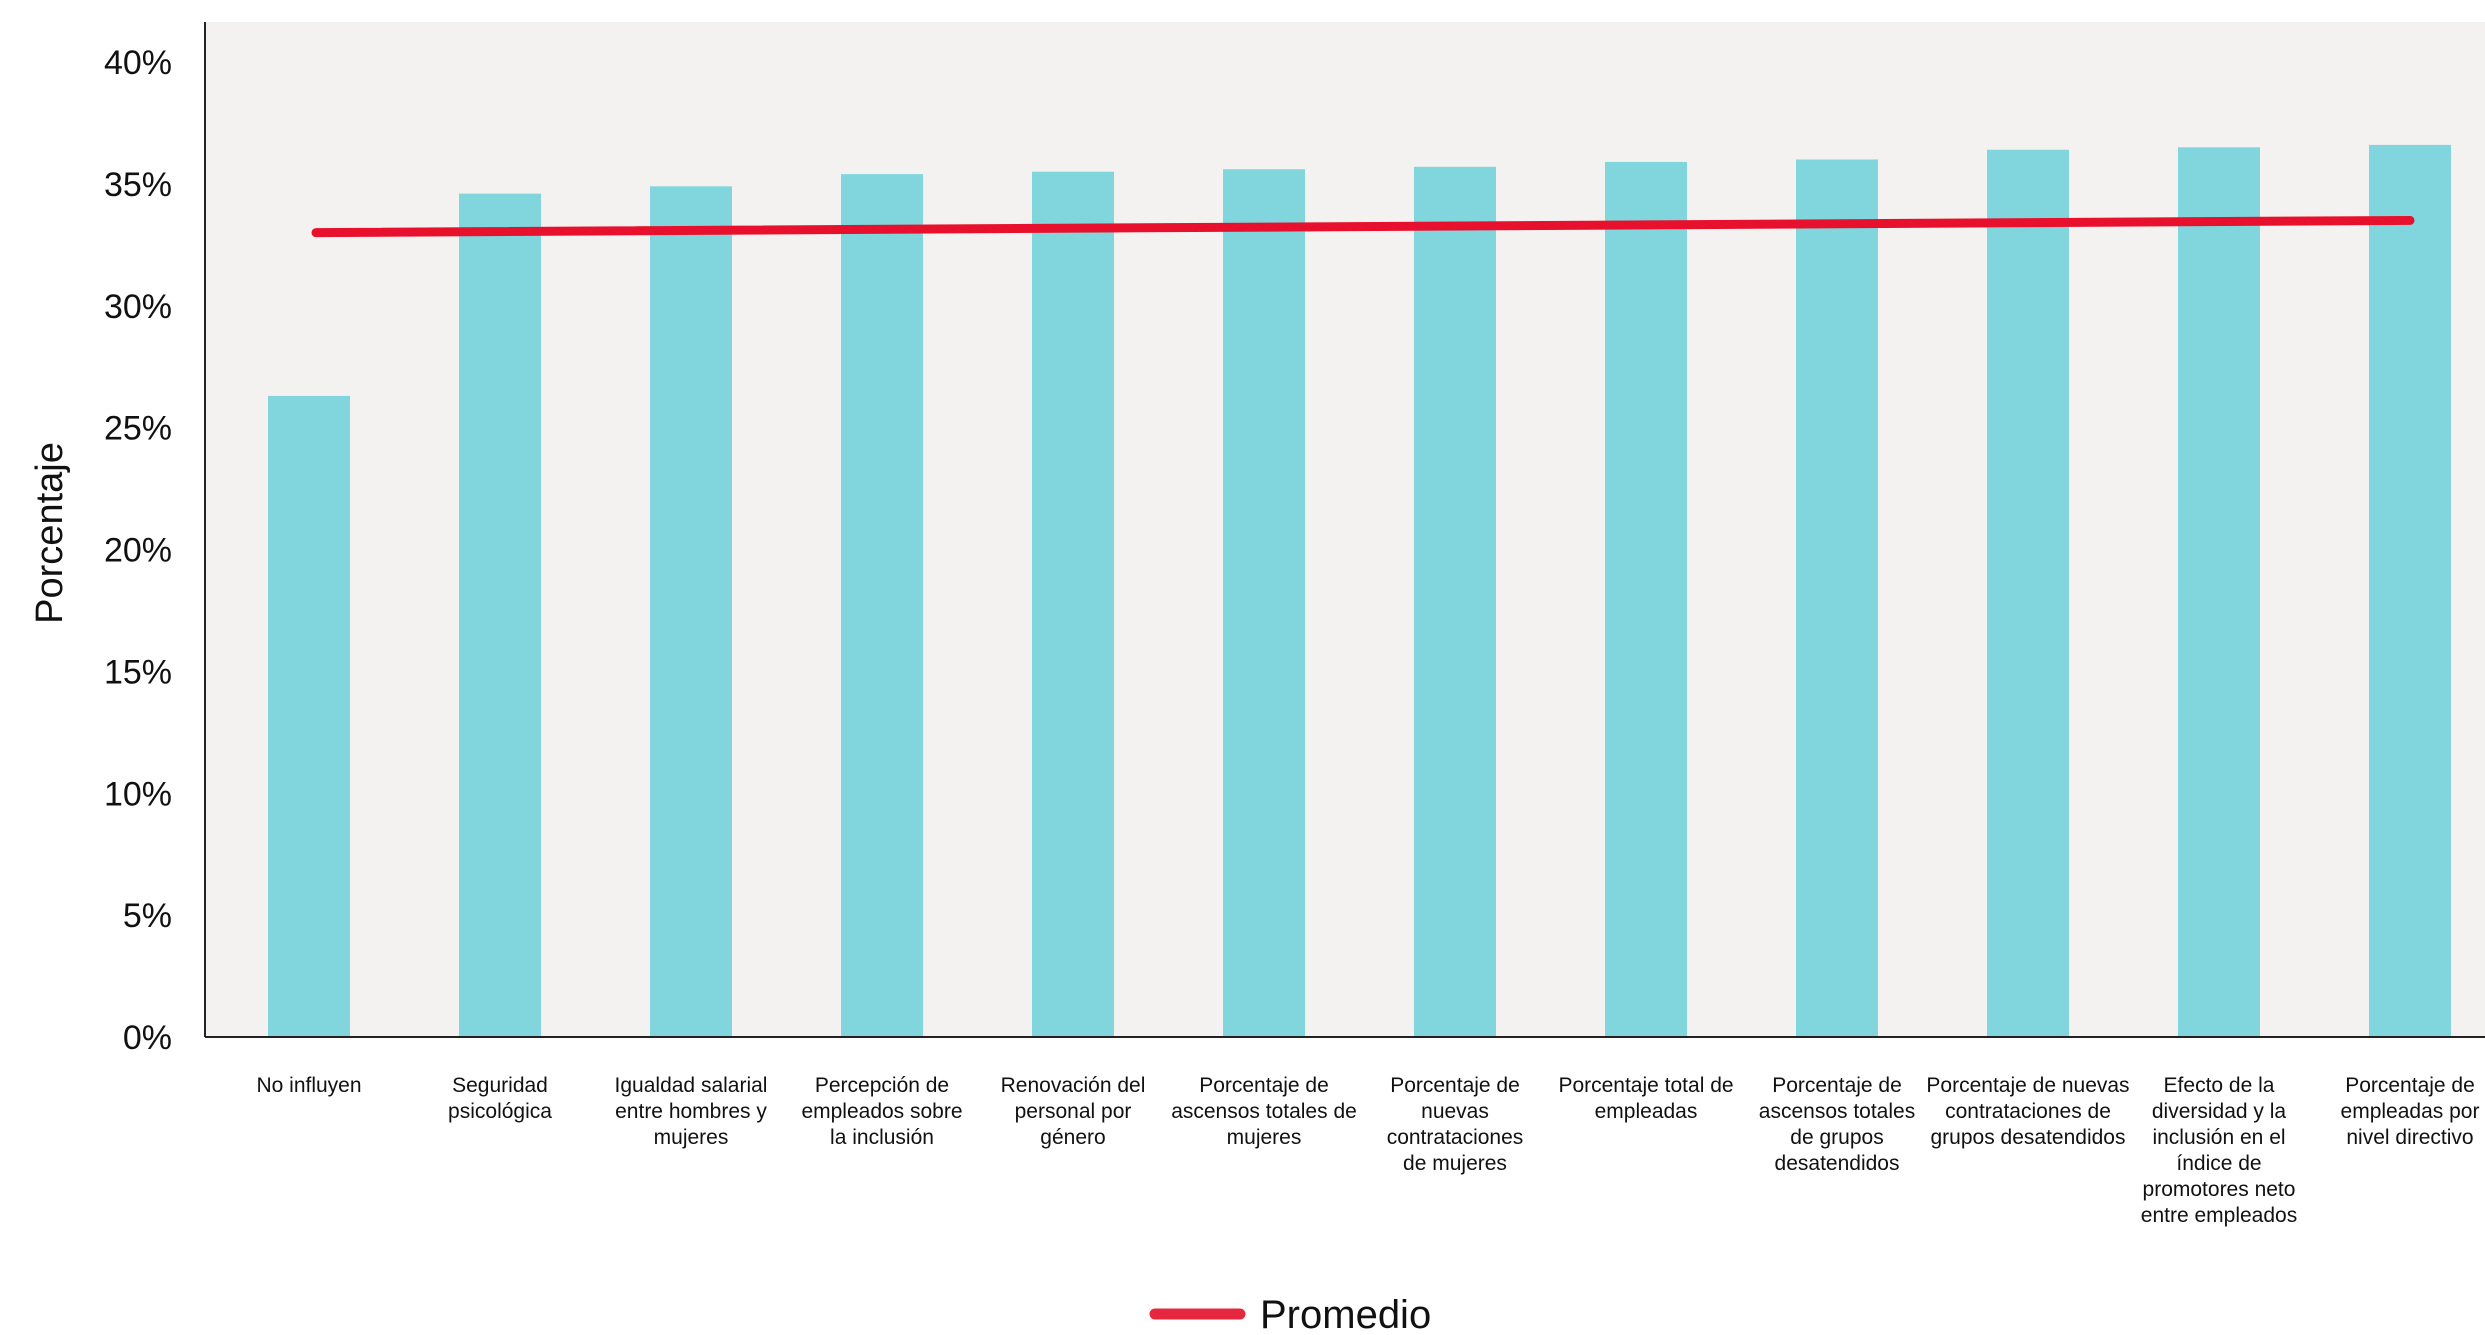 This screenshot has width=2485, height=1335. What do you see at coordinates (147, 916) in the screenshot?
I see `y-tick-label: 5%` at bounding box center [147, 916].